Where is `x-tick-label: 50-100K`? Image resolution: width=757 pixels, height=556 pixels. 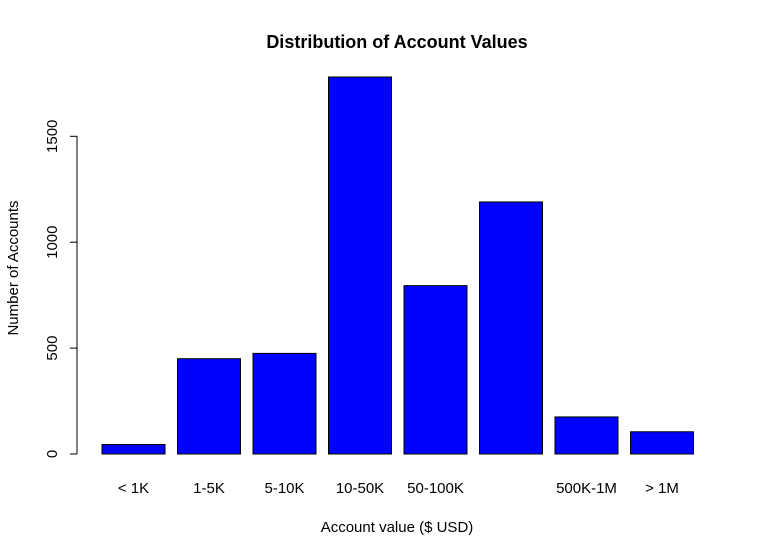 x-tick-label: 50-100K is located at coordinates (435, 488).